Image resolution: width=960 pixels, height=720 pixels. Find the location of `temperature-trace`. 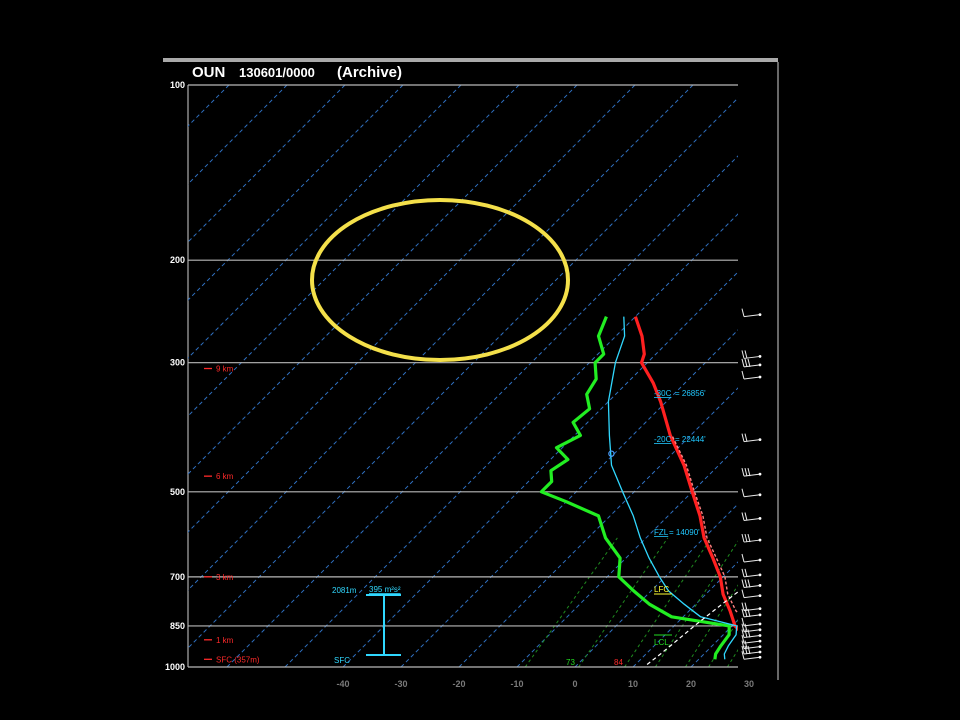

temperature-trace is located at coordinates (685, 474).